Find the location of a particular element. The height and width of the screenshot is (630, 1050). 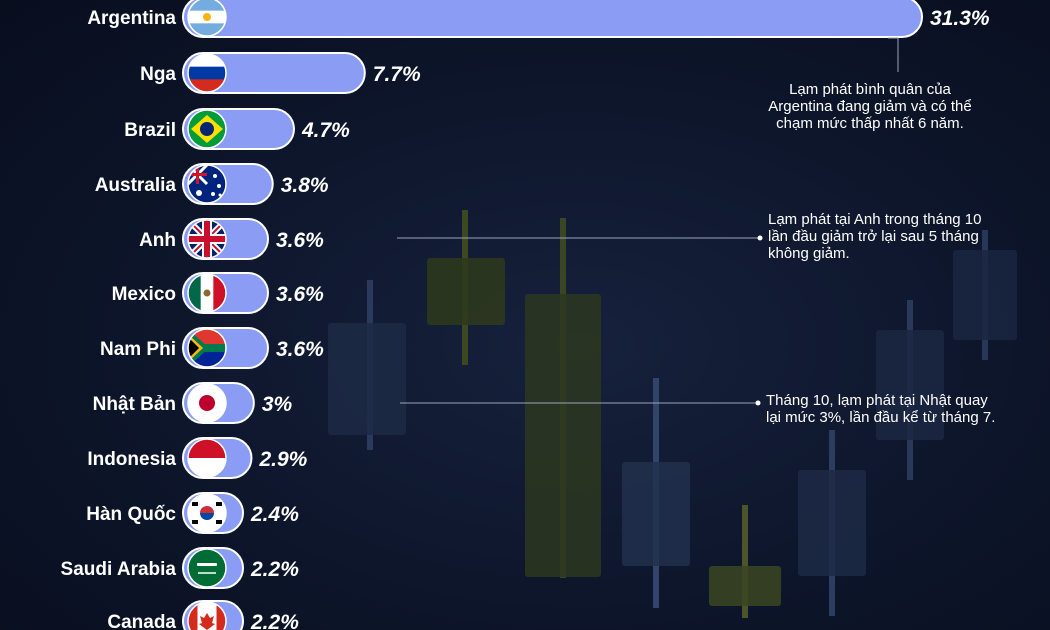

country-label: Nhật Bản is located at coordinates (134, 404).